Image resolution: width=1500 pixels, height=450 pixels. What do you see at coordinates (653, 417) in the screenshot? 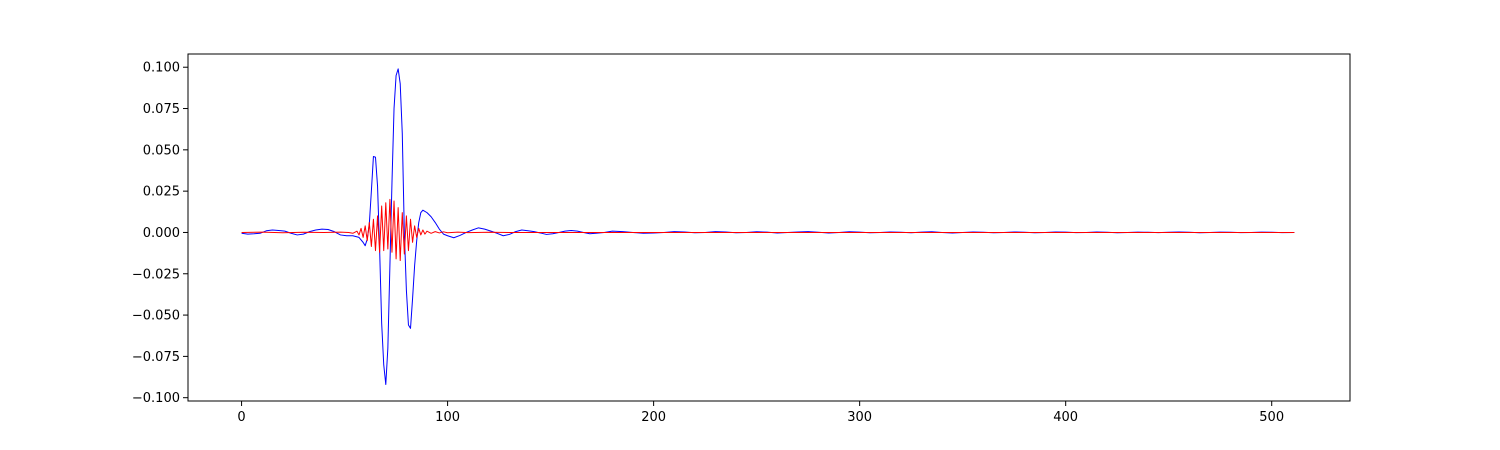
I see `x-tick-label: 200` at bounding box center [653, 417].